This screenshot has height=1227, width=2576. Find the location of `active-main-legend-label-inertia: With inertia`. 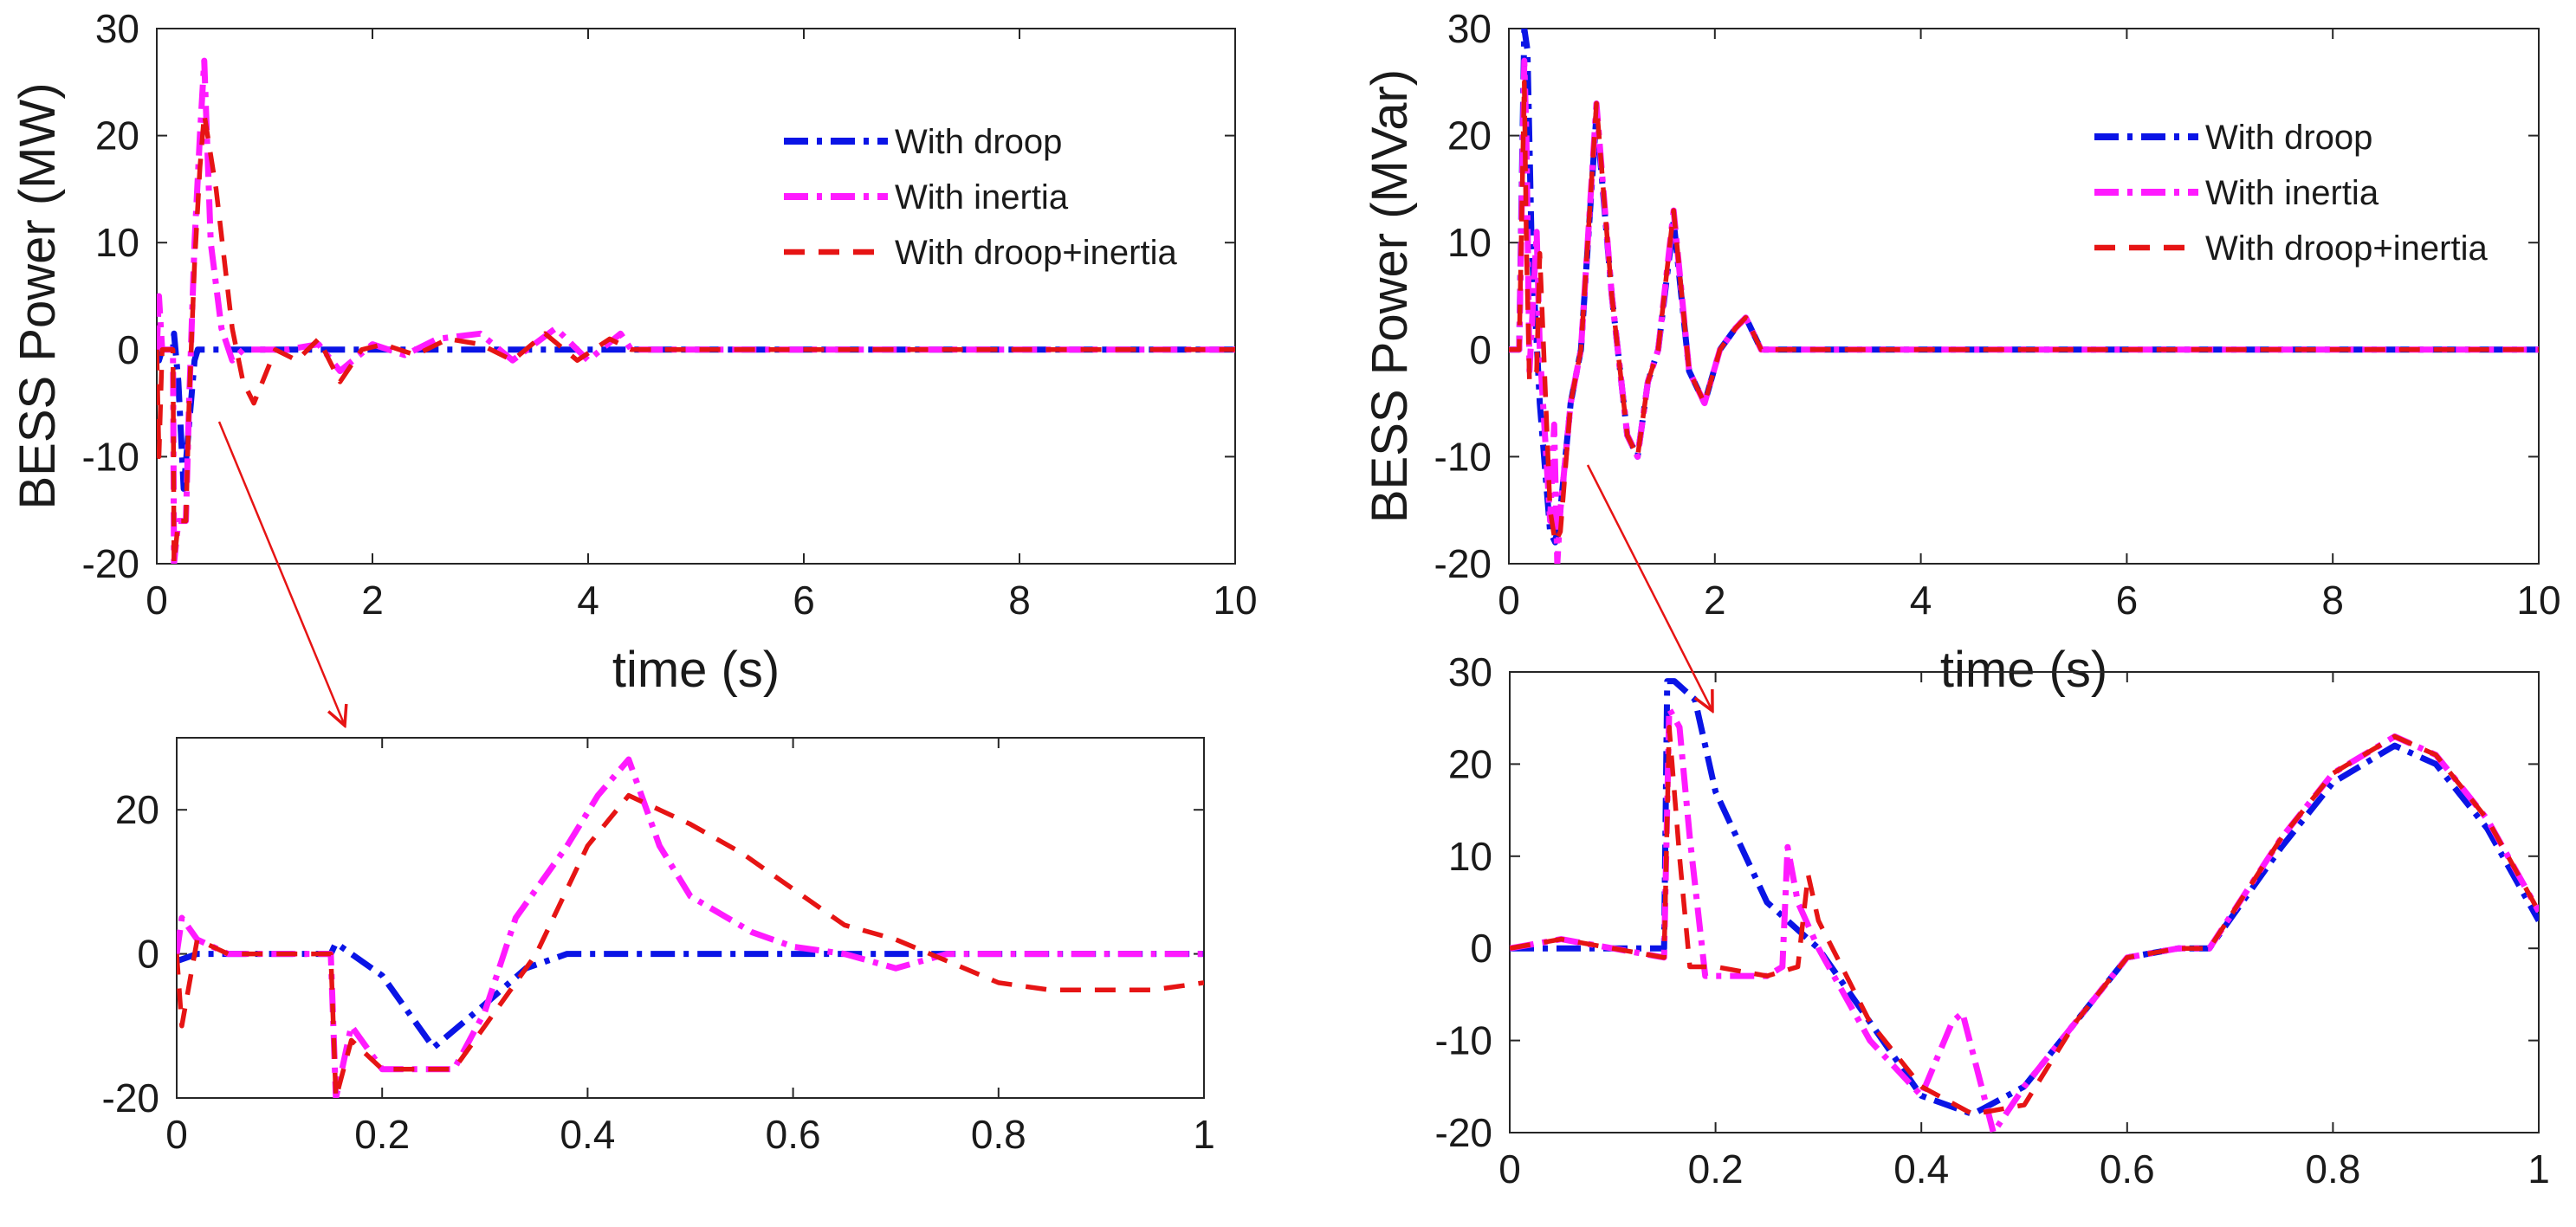

active-main-legend-label-inertia: With inertia is located at coordinates (982, 197).